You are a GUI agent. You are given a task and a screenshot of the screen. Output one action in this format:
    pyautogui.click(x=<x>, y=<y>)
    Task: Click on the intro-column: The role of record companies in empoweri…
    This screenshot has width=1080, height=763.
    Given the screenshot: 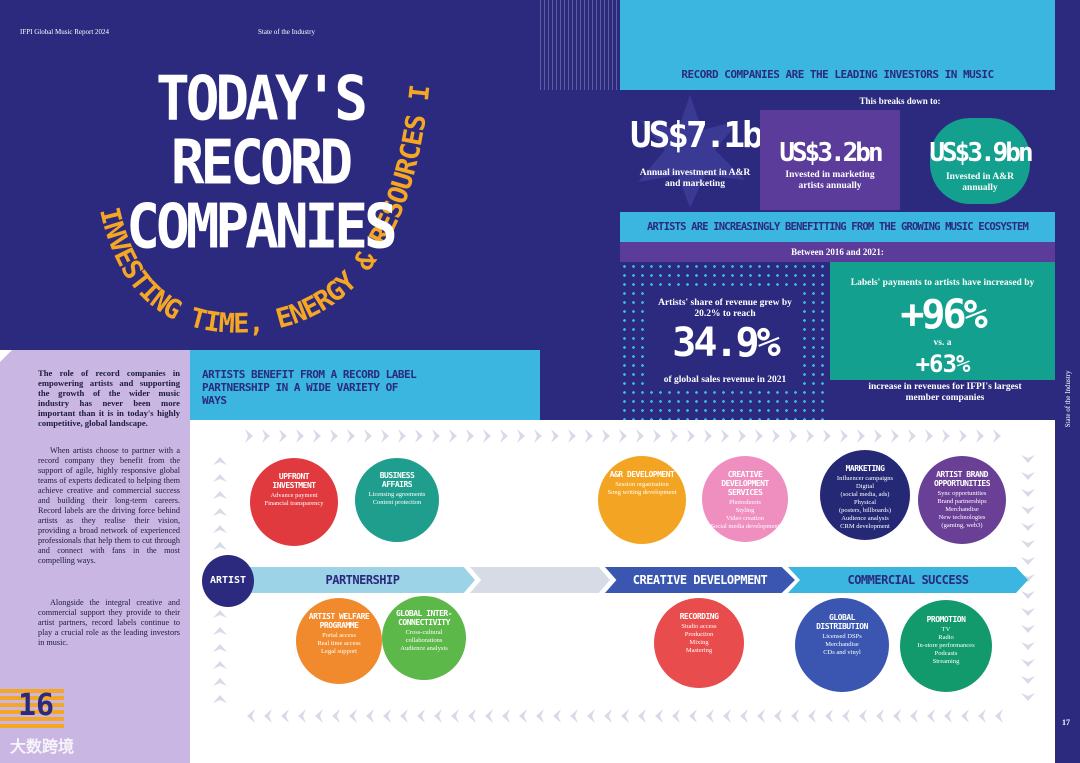 What is the action you would take?
    pyautogui.click(x=95, y=556)
    